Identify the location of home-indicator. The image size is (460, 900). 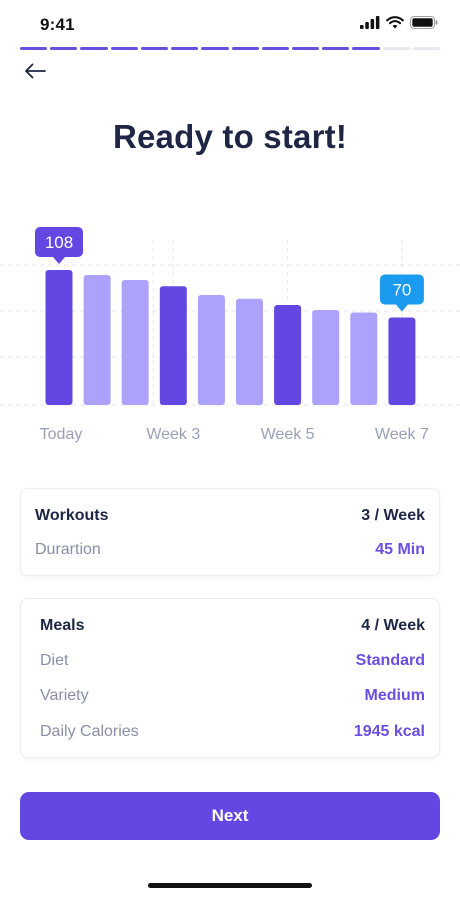
(230, 885).